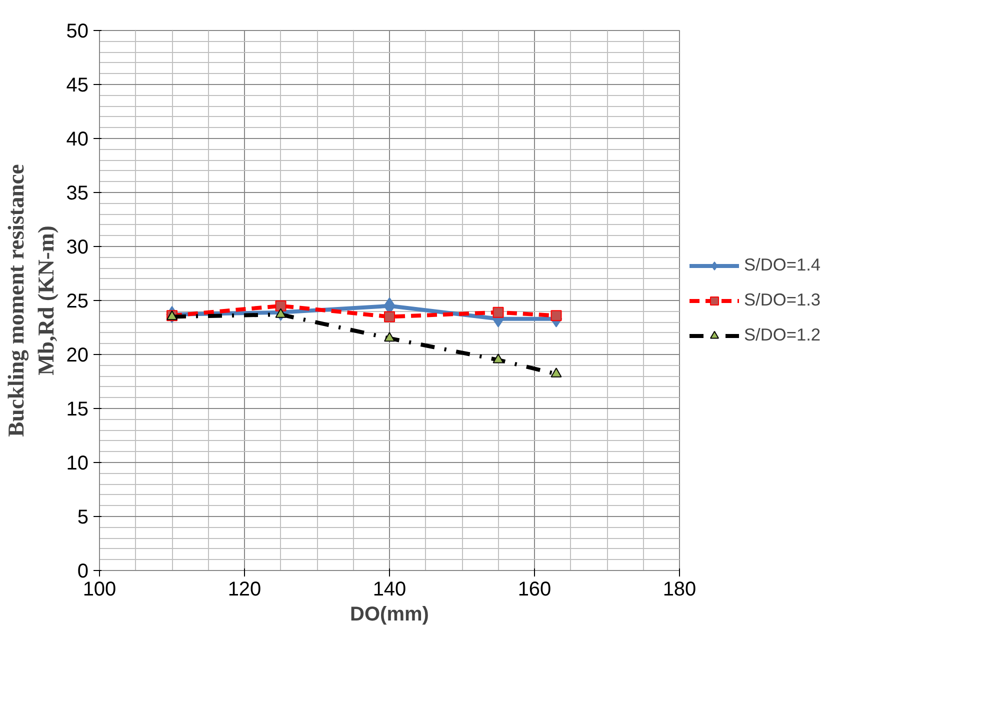 The height and width of the screenshot is (705, 998). I want to click on x-tick-label: 180, so click(679, 589).